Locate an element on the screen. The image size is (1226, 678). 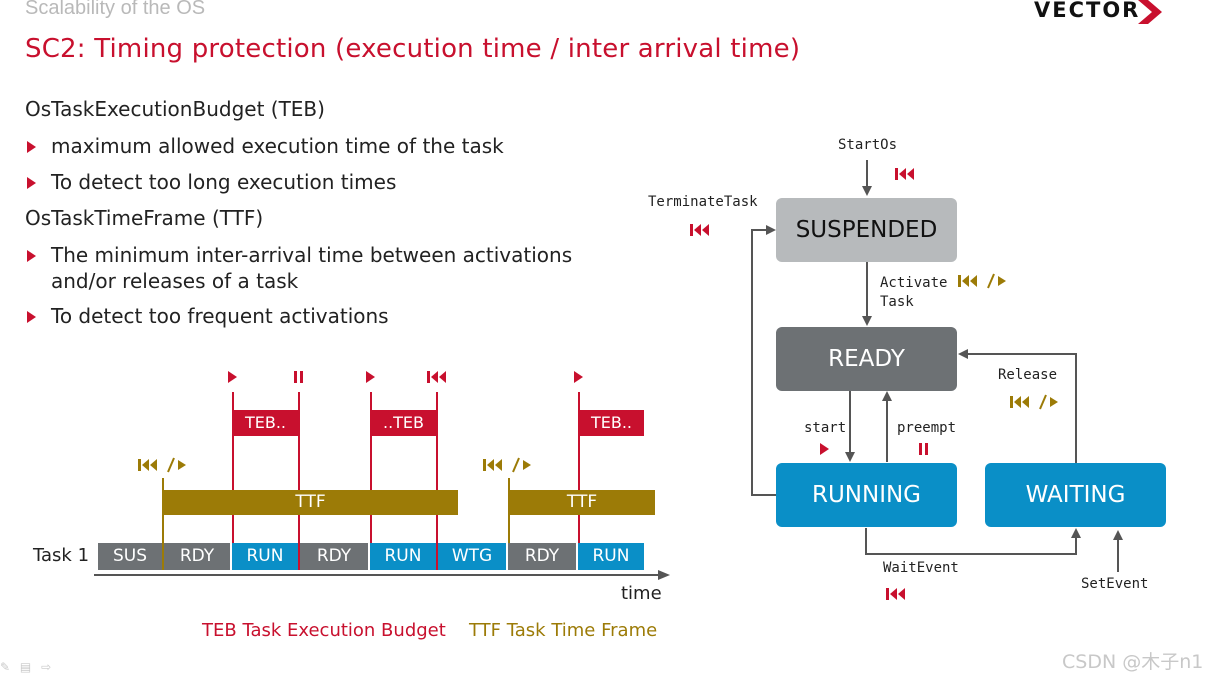
task-label: Task 1 is located at coordinates (61, 555).